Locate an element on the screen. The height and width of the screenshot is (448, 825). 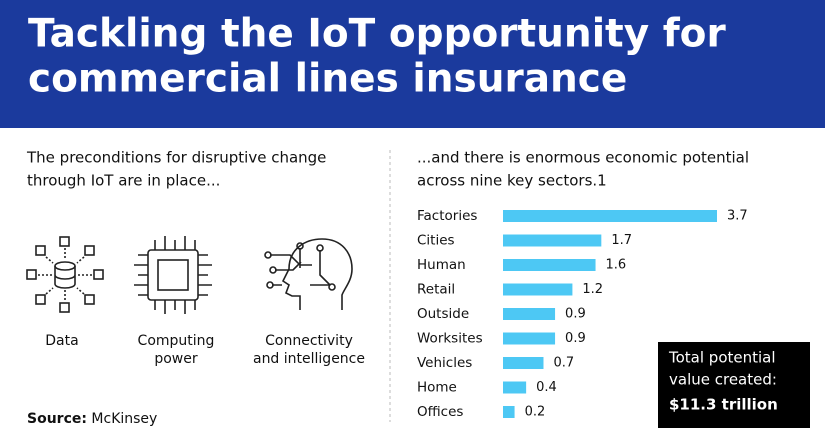
source-text: McKinsey is located at coordinates (124, 419).